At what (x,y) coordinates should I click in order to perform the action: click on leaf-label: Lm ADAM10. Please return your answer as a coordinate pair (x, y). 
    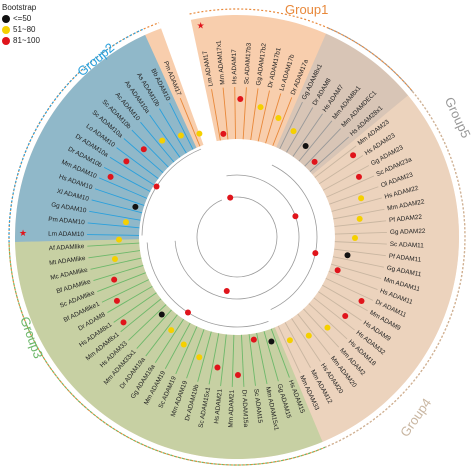
    Looking at the image, I should click on (66, 235).